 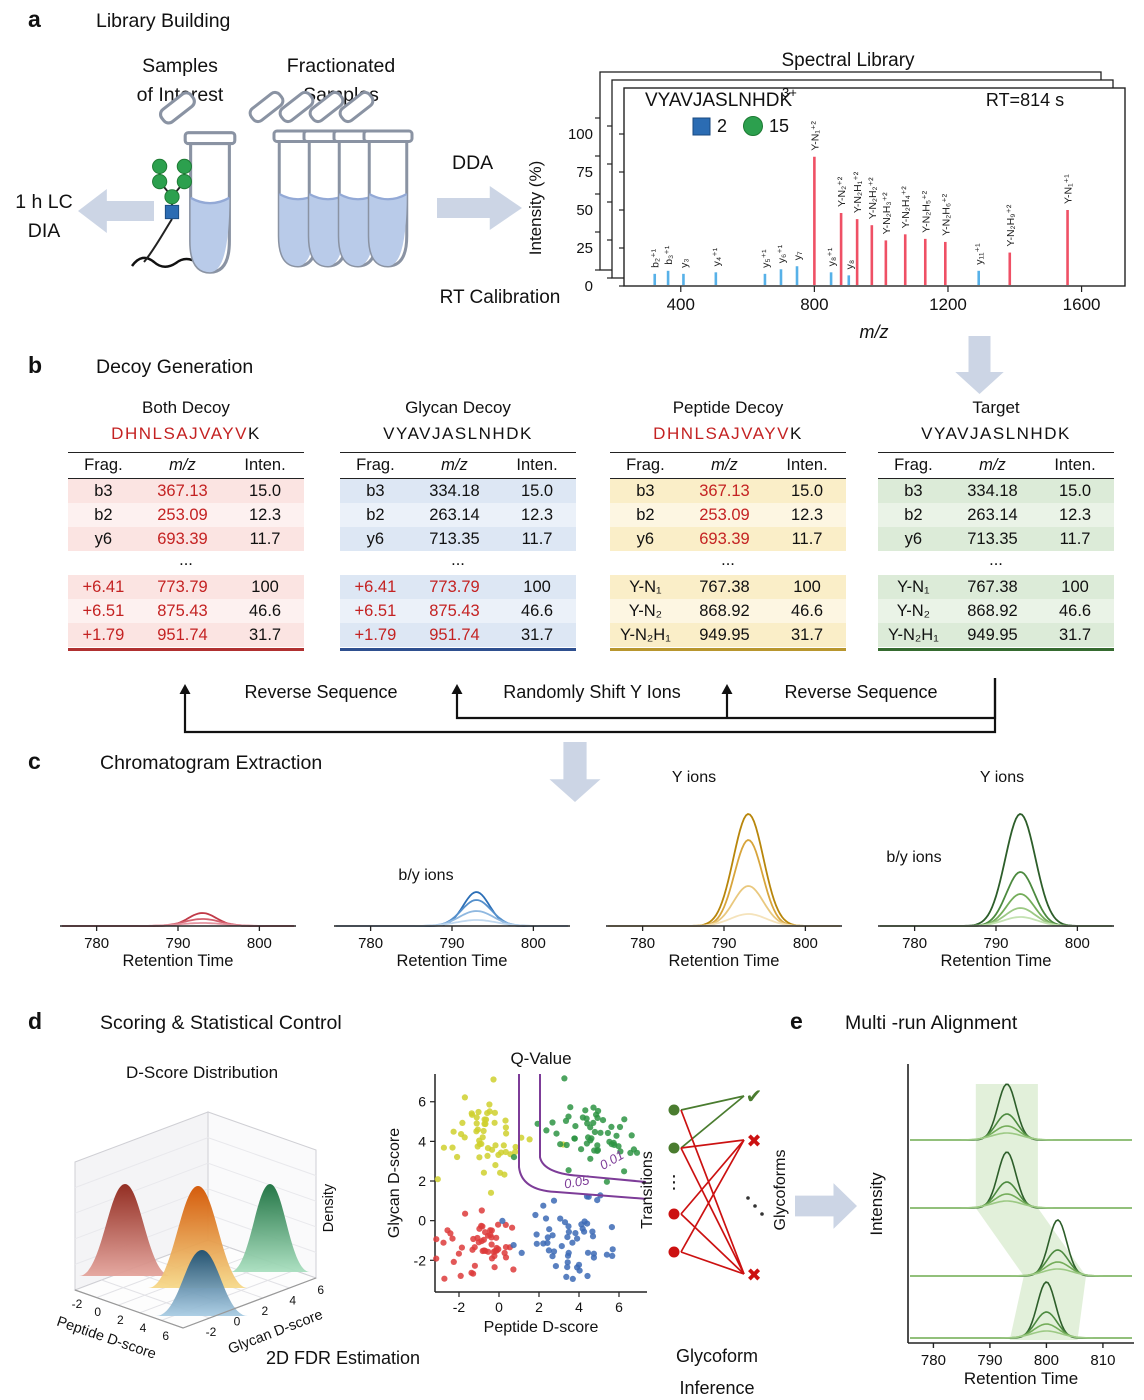 What do you see at coordinates (116, 211) in the screenshot?
I see `lc-dia-arrow` at bounding box center [116, 211].